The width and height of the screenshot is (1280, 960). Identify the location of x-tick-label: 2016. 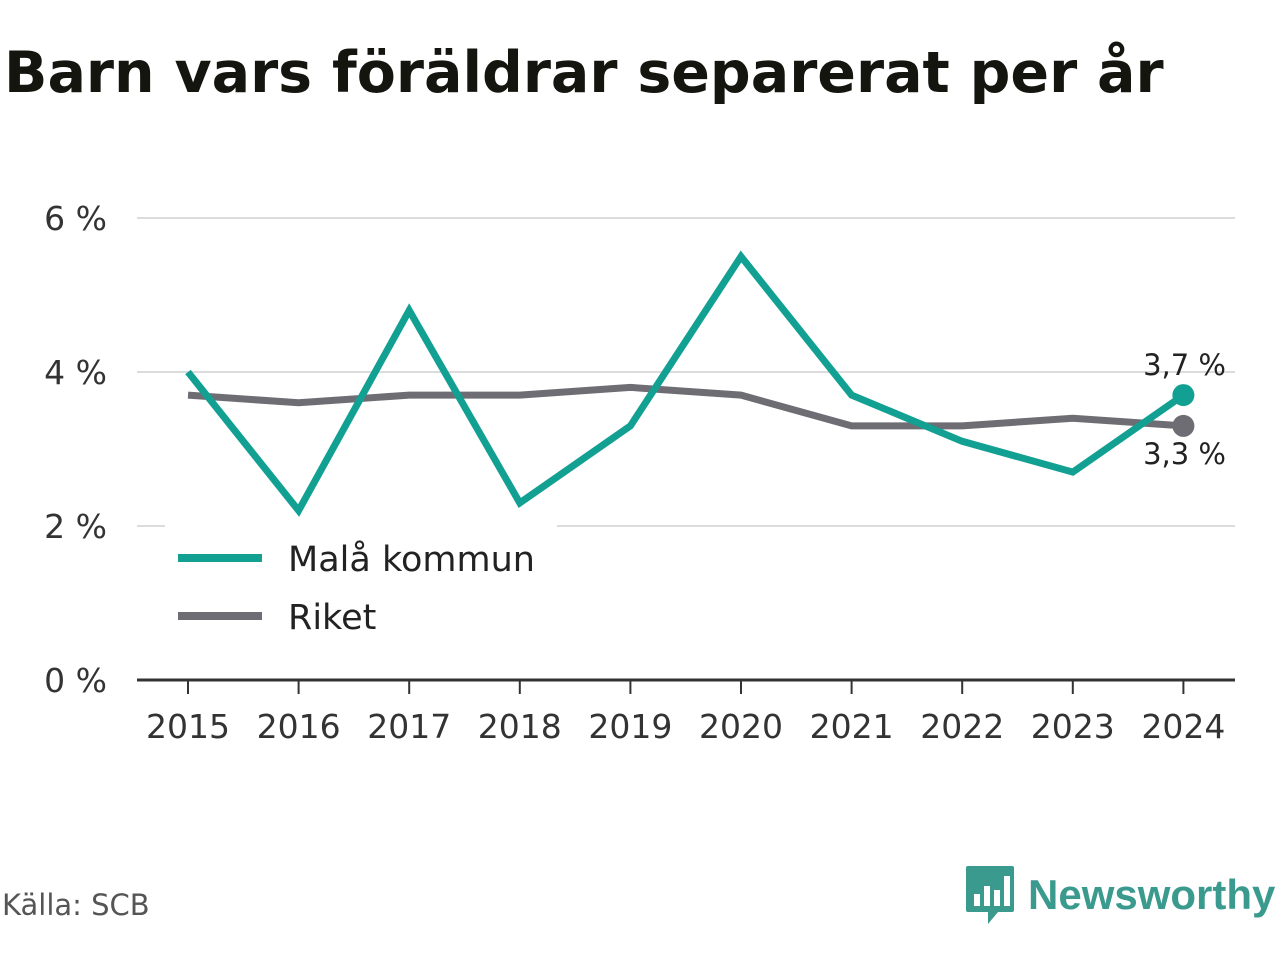
(299, 726).